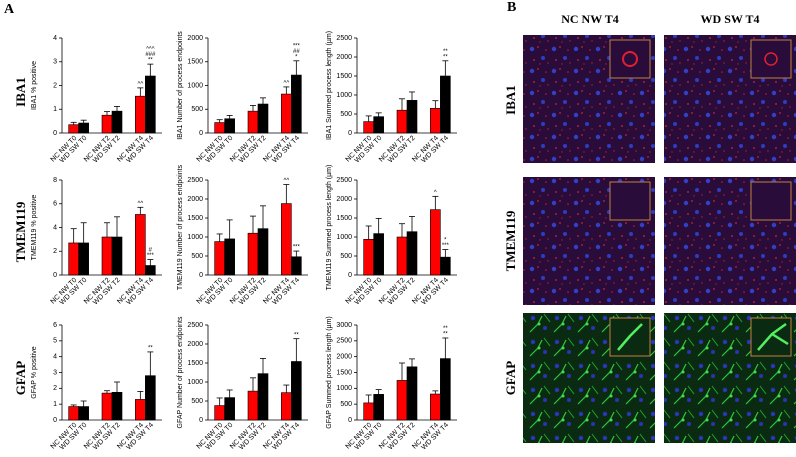 The width and height of the screenshot is (796, 457). I want to click on significance-mark: ^, so click(435, 193).